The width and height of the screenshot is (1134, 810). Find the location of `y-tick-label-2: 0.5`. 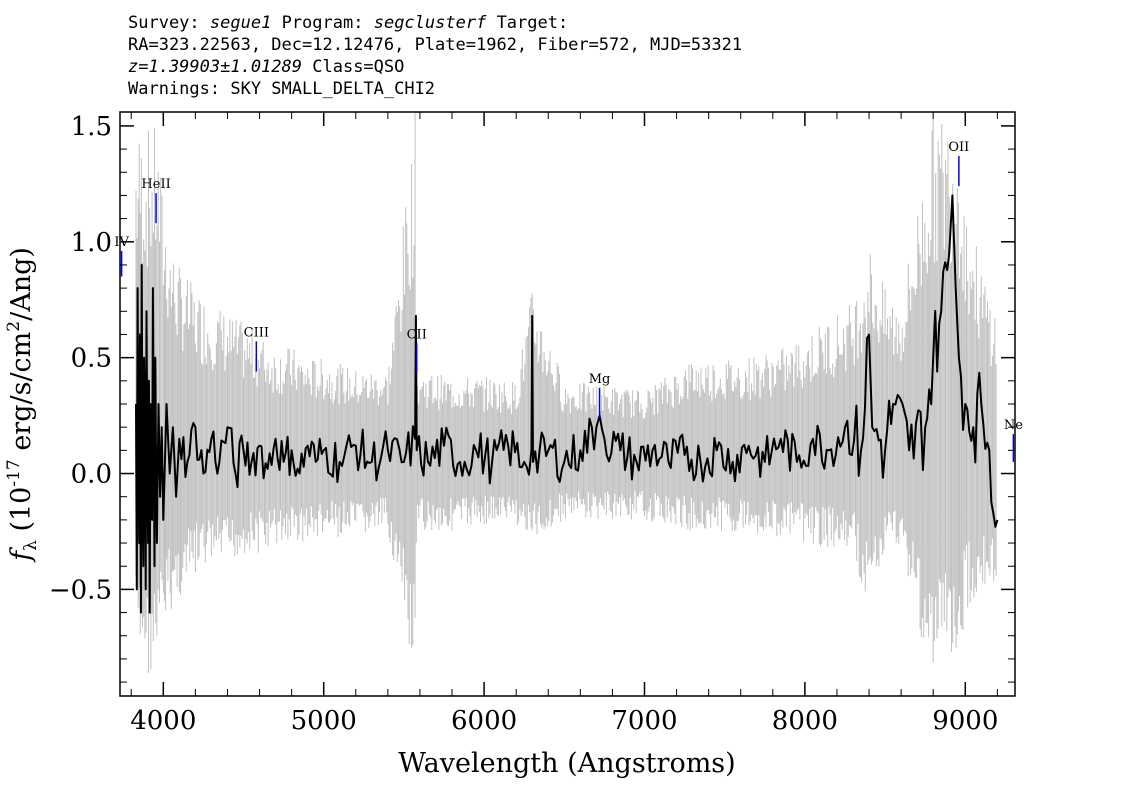

y-tick-label-2: 0.5 is located at coordinates (91, 359).